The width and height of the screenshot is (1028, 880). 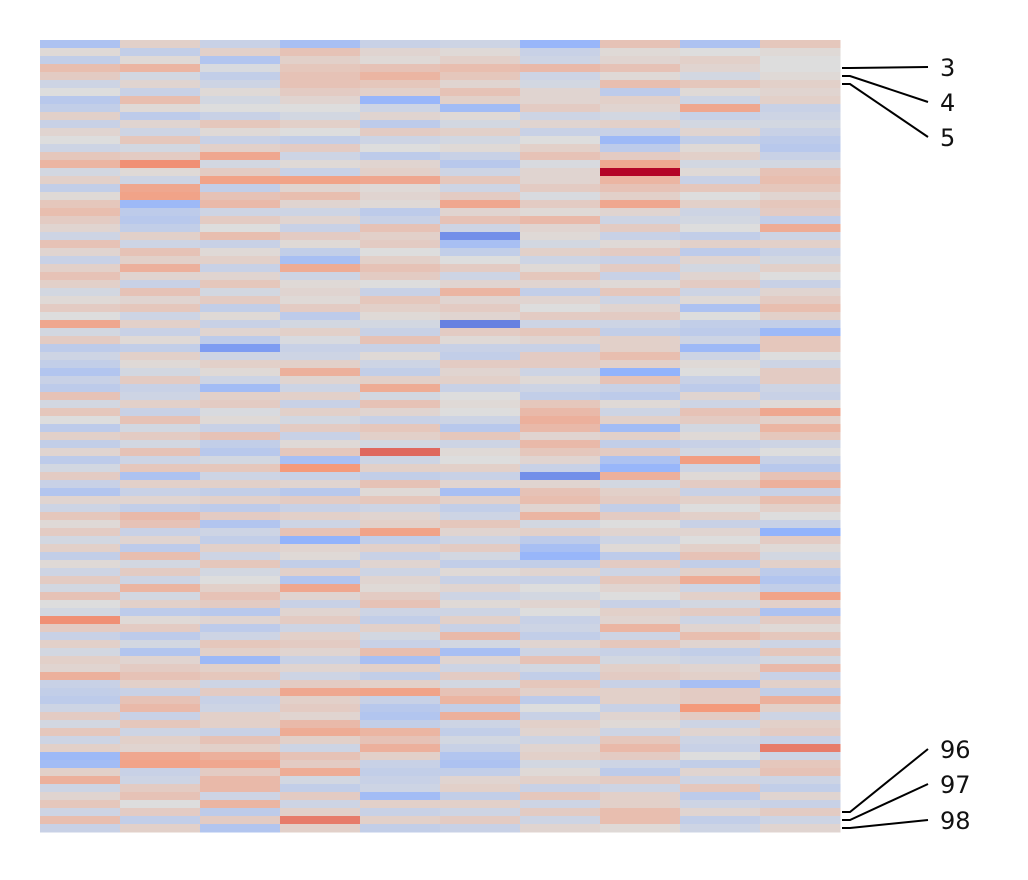 What do you see at coordinates (955, 821) in the screenshot?
I see `row-annotation-label: 98` at bounding box center [955, 821].